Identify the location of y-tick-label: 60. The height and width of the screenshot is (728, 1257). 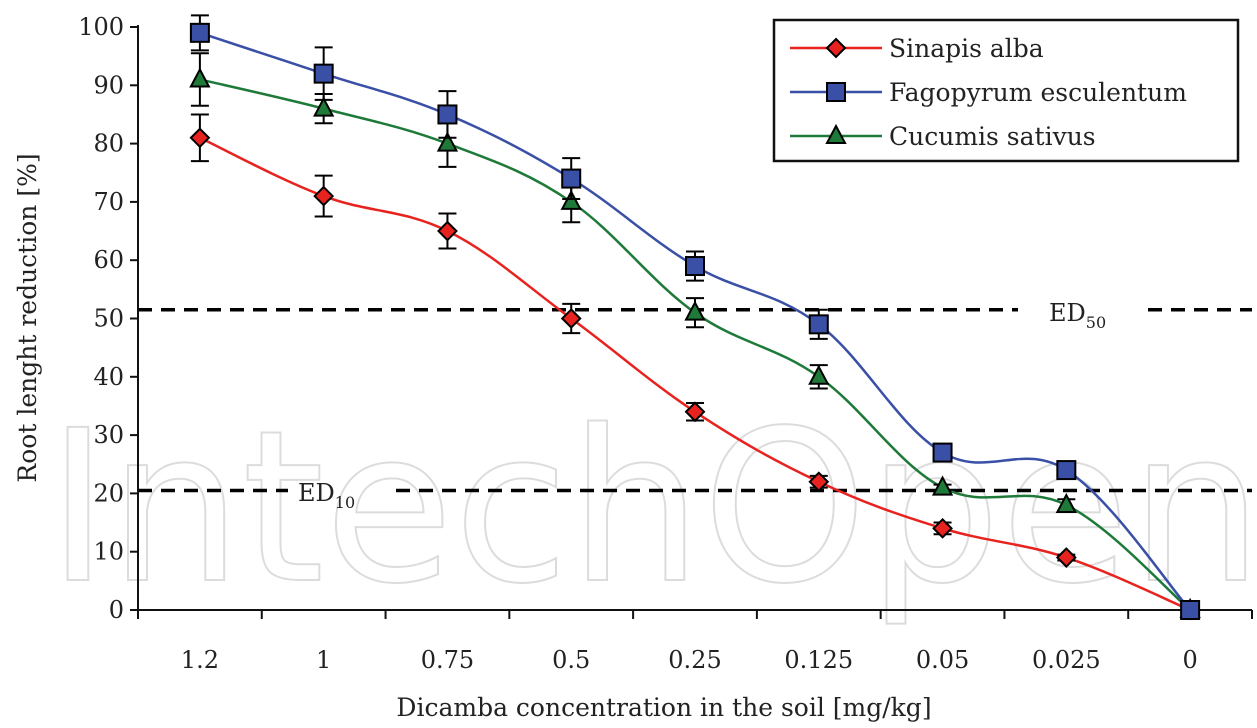
(108, 260).